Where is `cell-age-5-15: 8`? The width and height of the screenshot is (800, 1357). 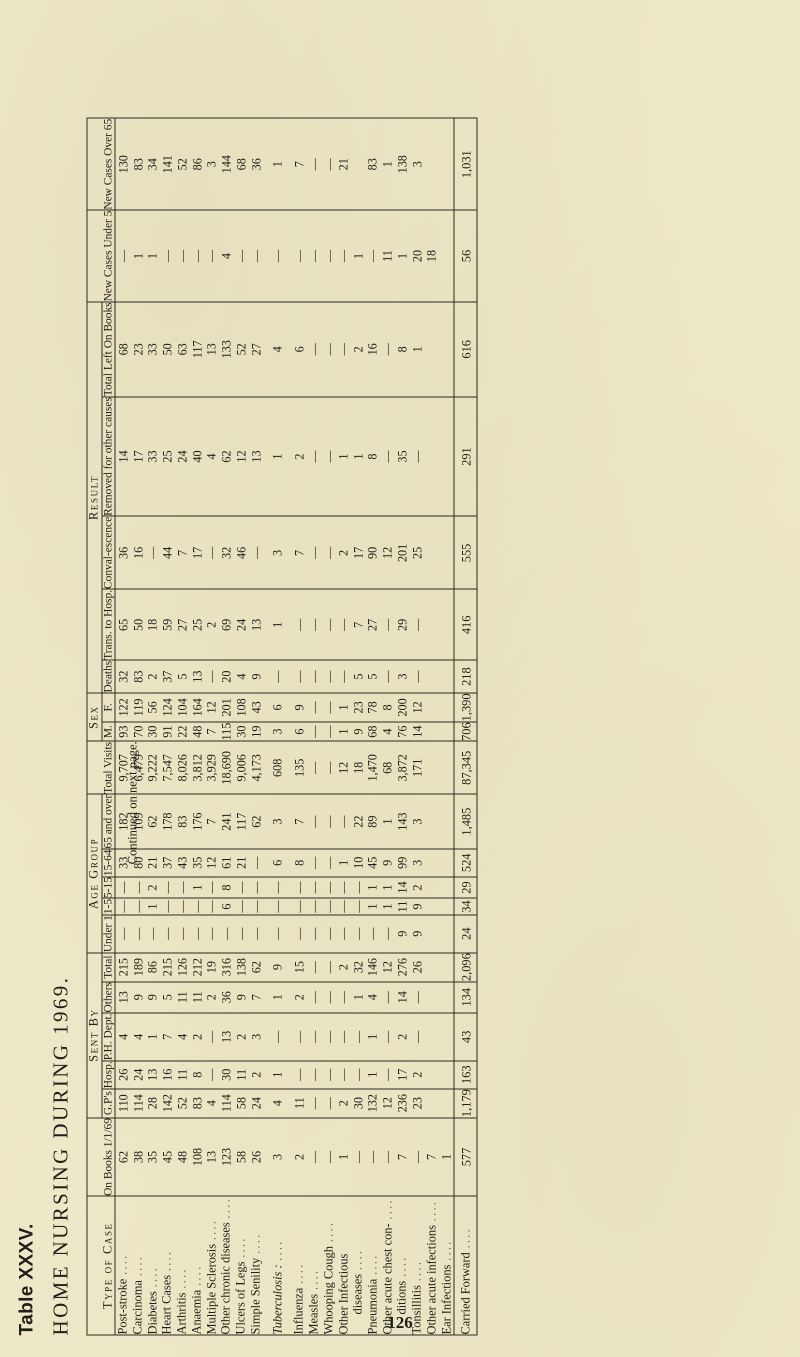 cell-age-5-15: 8 is located at coordinates (226, 887).